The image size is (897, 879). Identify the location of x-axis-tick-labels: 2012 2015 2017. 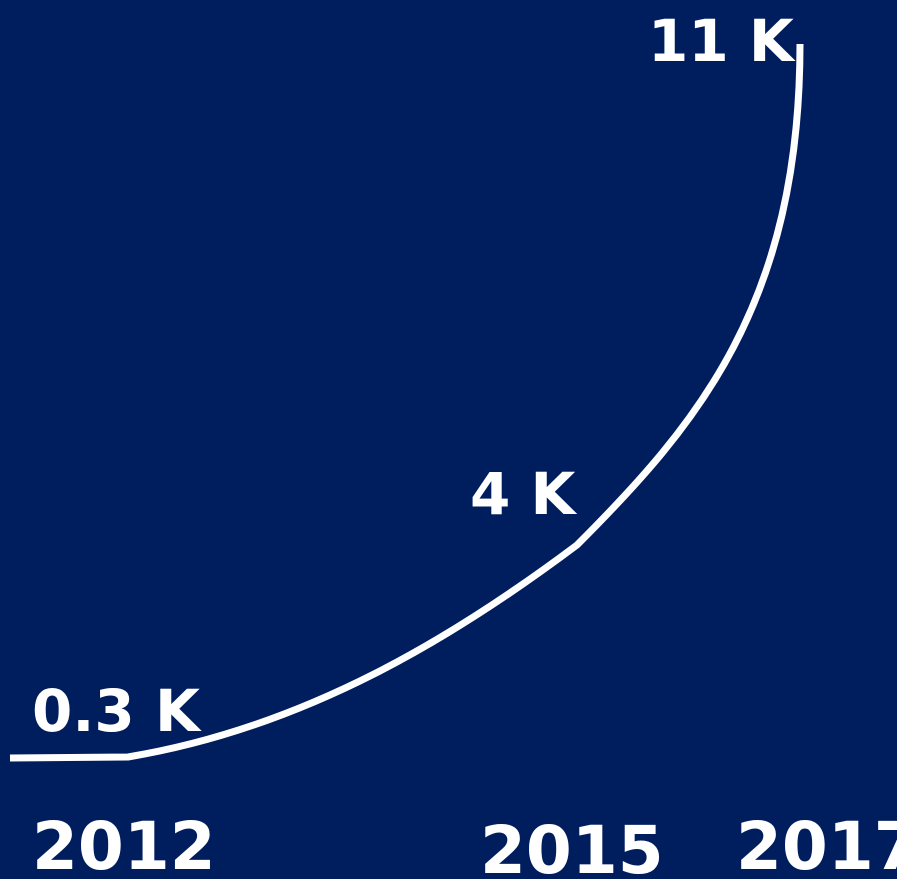
(464, 843).